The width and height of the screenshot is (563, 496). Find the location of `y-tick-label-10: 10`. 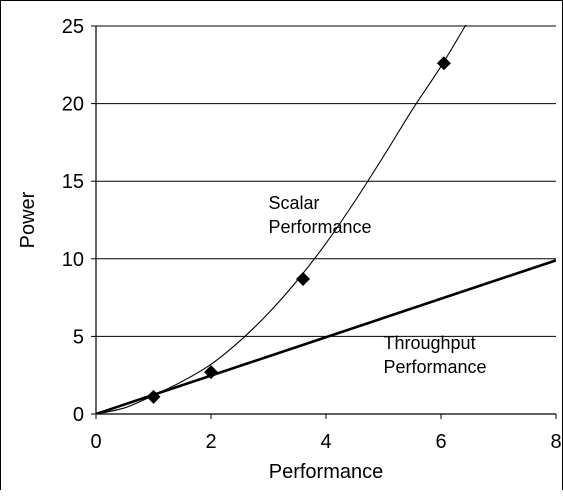

y-tick-label-10: 10 is located at coordinates (73, 260).